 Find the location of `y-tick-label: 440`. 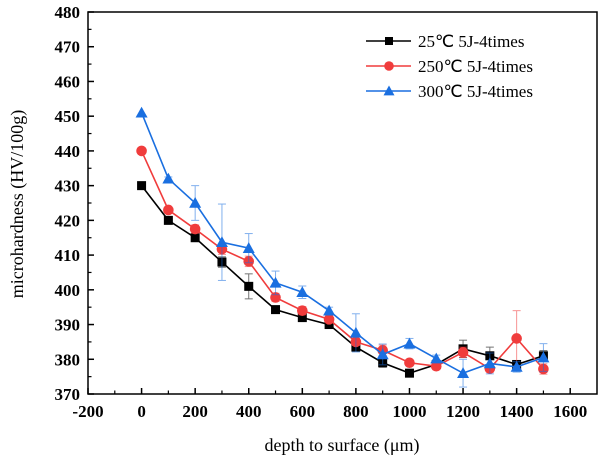

y-tick-label: 440 is located at coordinates (68, 151).